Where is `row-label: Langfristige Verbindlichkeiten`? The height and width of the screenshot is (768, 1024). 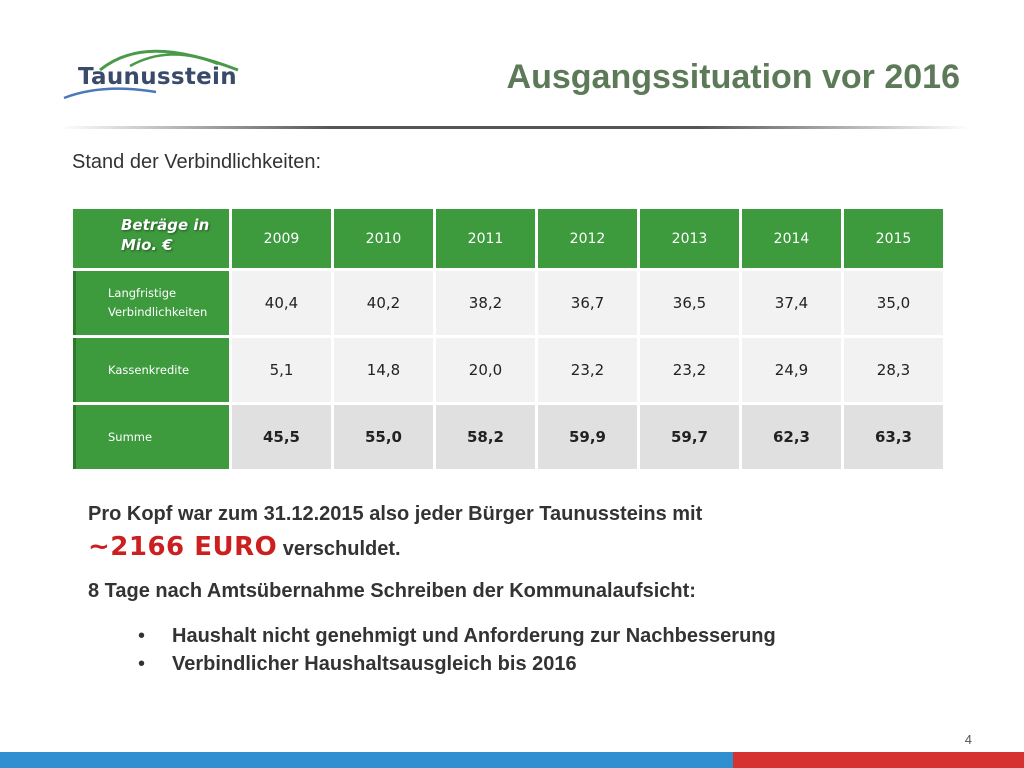 row-label: Langfristige Verbindlichkeiten is located at coordinates (151, 303).